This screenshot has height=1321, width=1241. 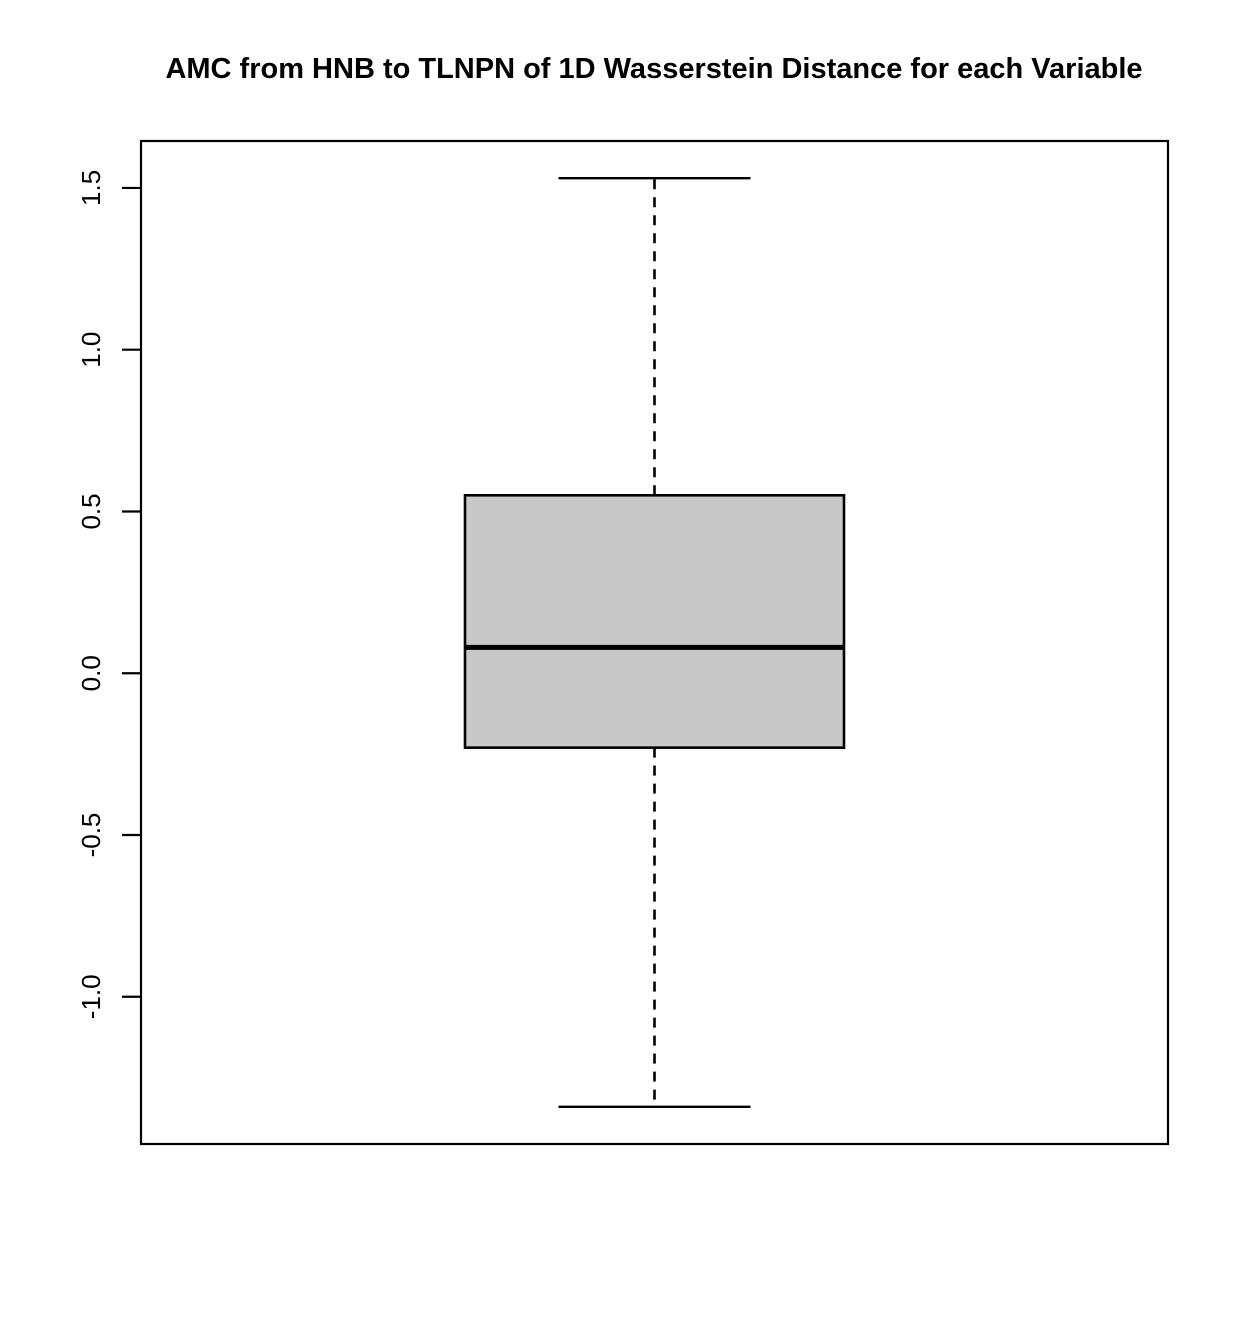 I want to click on y-tick-label: -1.0, so click(x=91, y=996).